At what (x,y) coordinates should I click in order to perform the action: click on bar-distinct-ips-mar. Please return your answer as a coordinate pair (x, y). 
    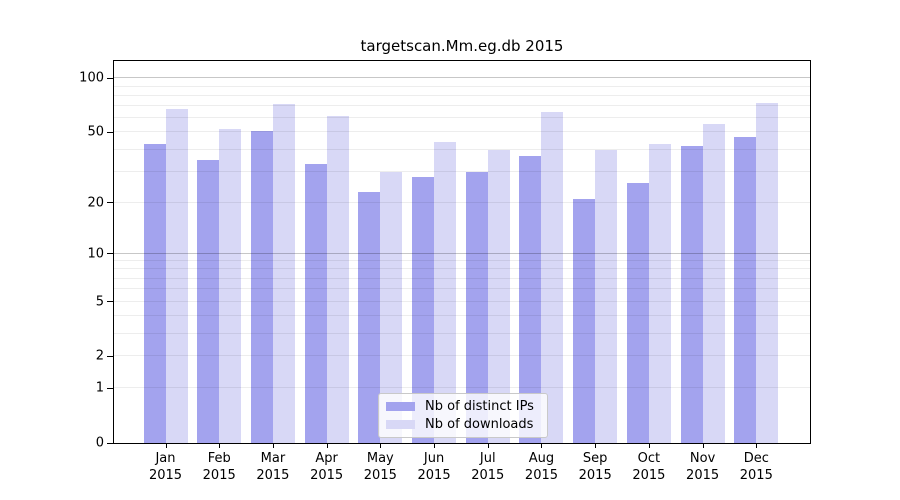
    Looking at the image, I should click on (261, 286).